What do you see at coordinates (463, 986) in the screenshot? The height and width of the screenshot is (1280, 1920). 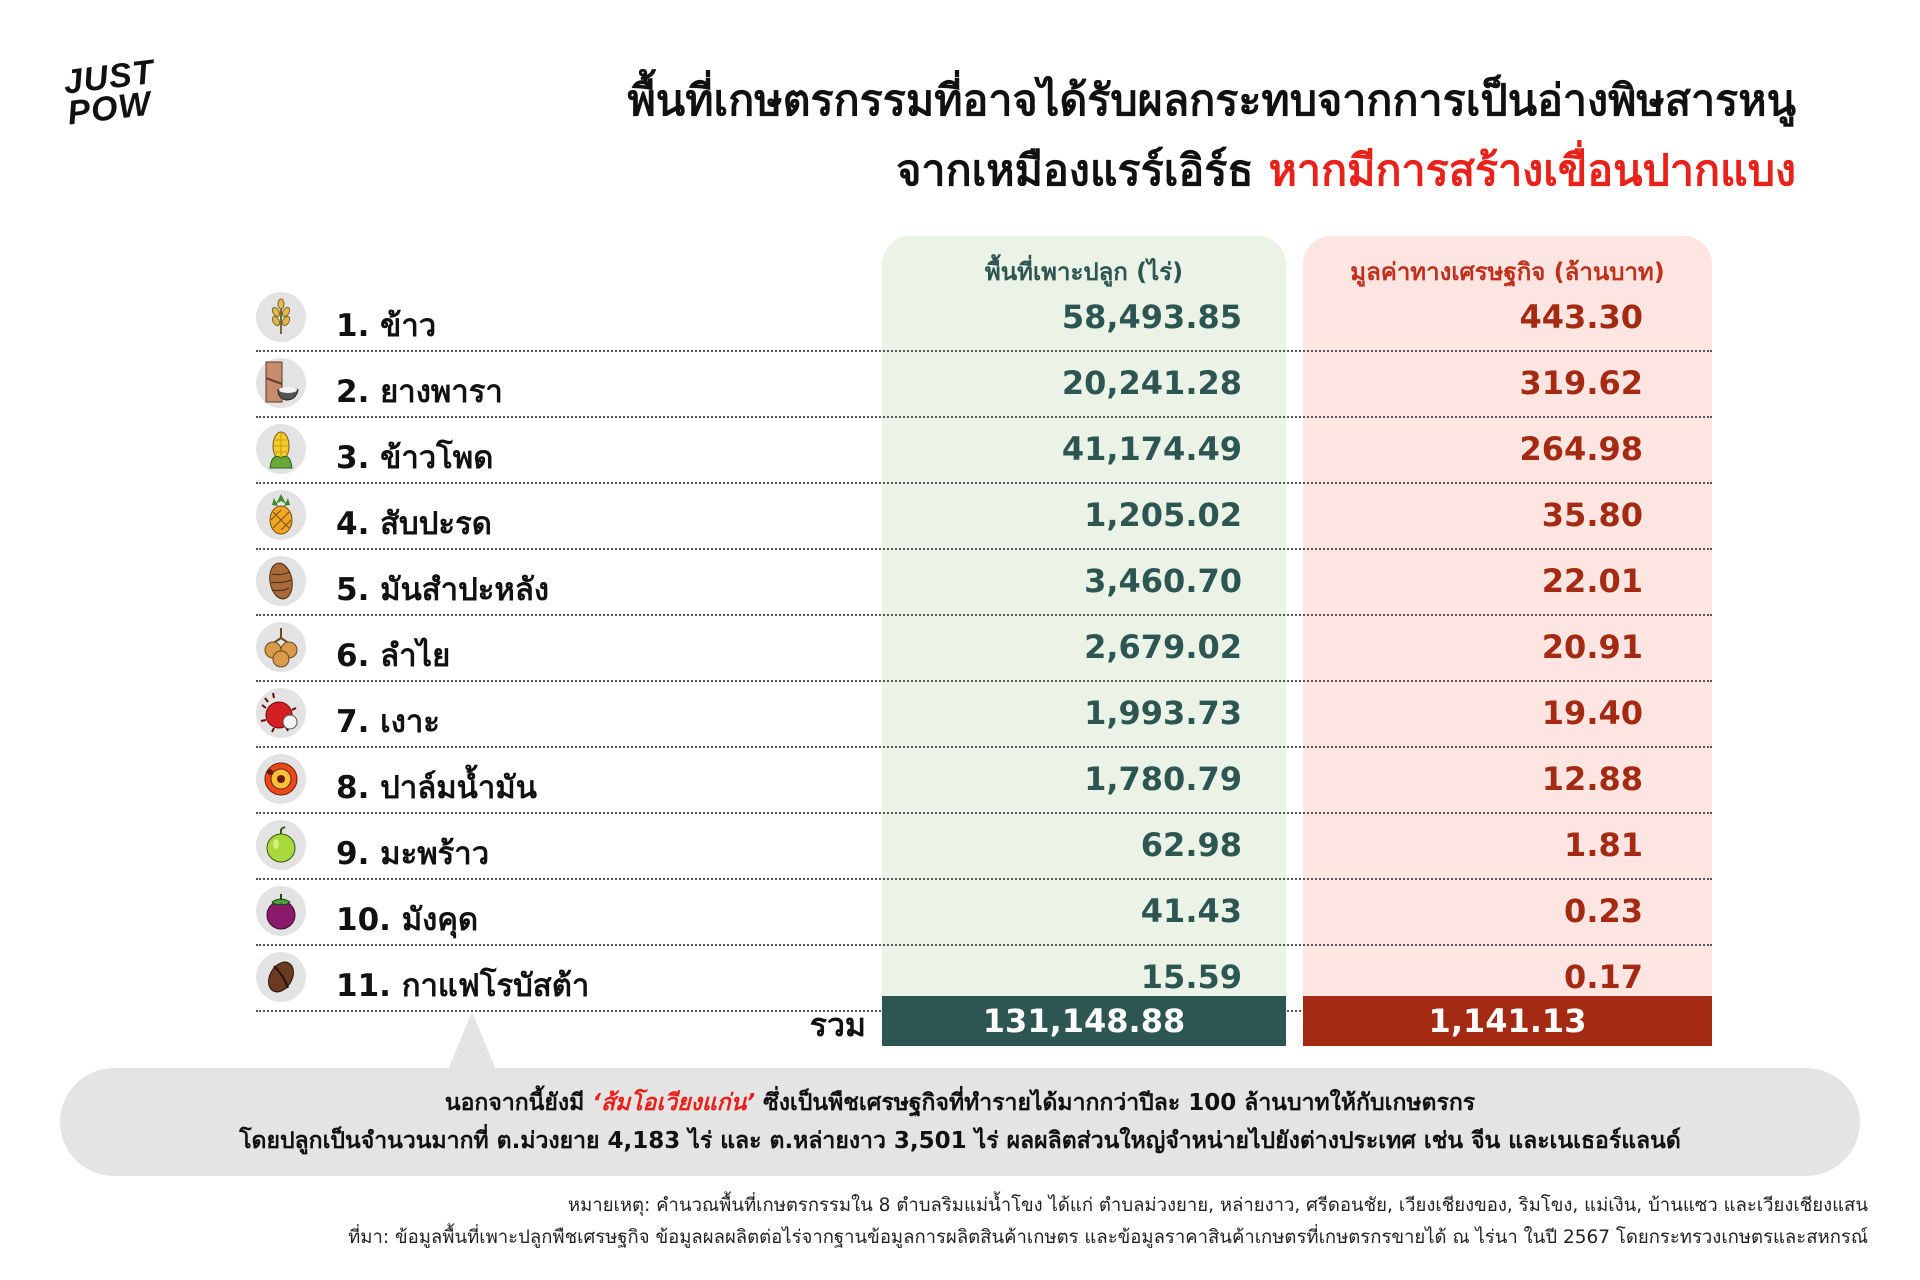 I see `crop-label: 11. กาแฟโรบัสต้า` at bounding box center [463, 986].